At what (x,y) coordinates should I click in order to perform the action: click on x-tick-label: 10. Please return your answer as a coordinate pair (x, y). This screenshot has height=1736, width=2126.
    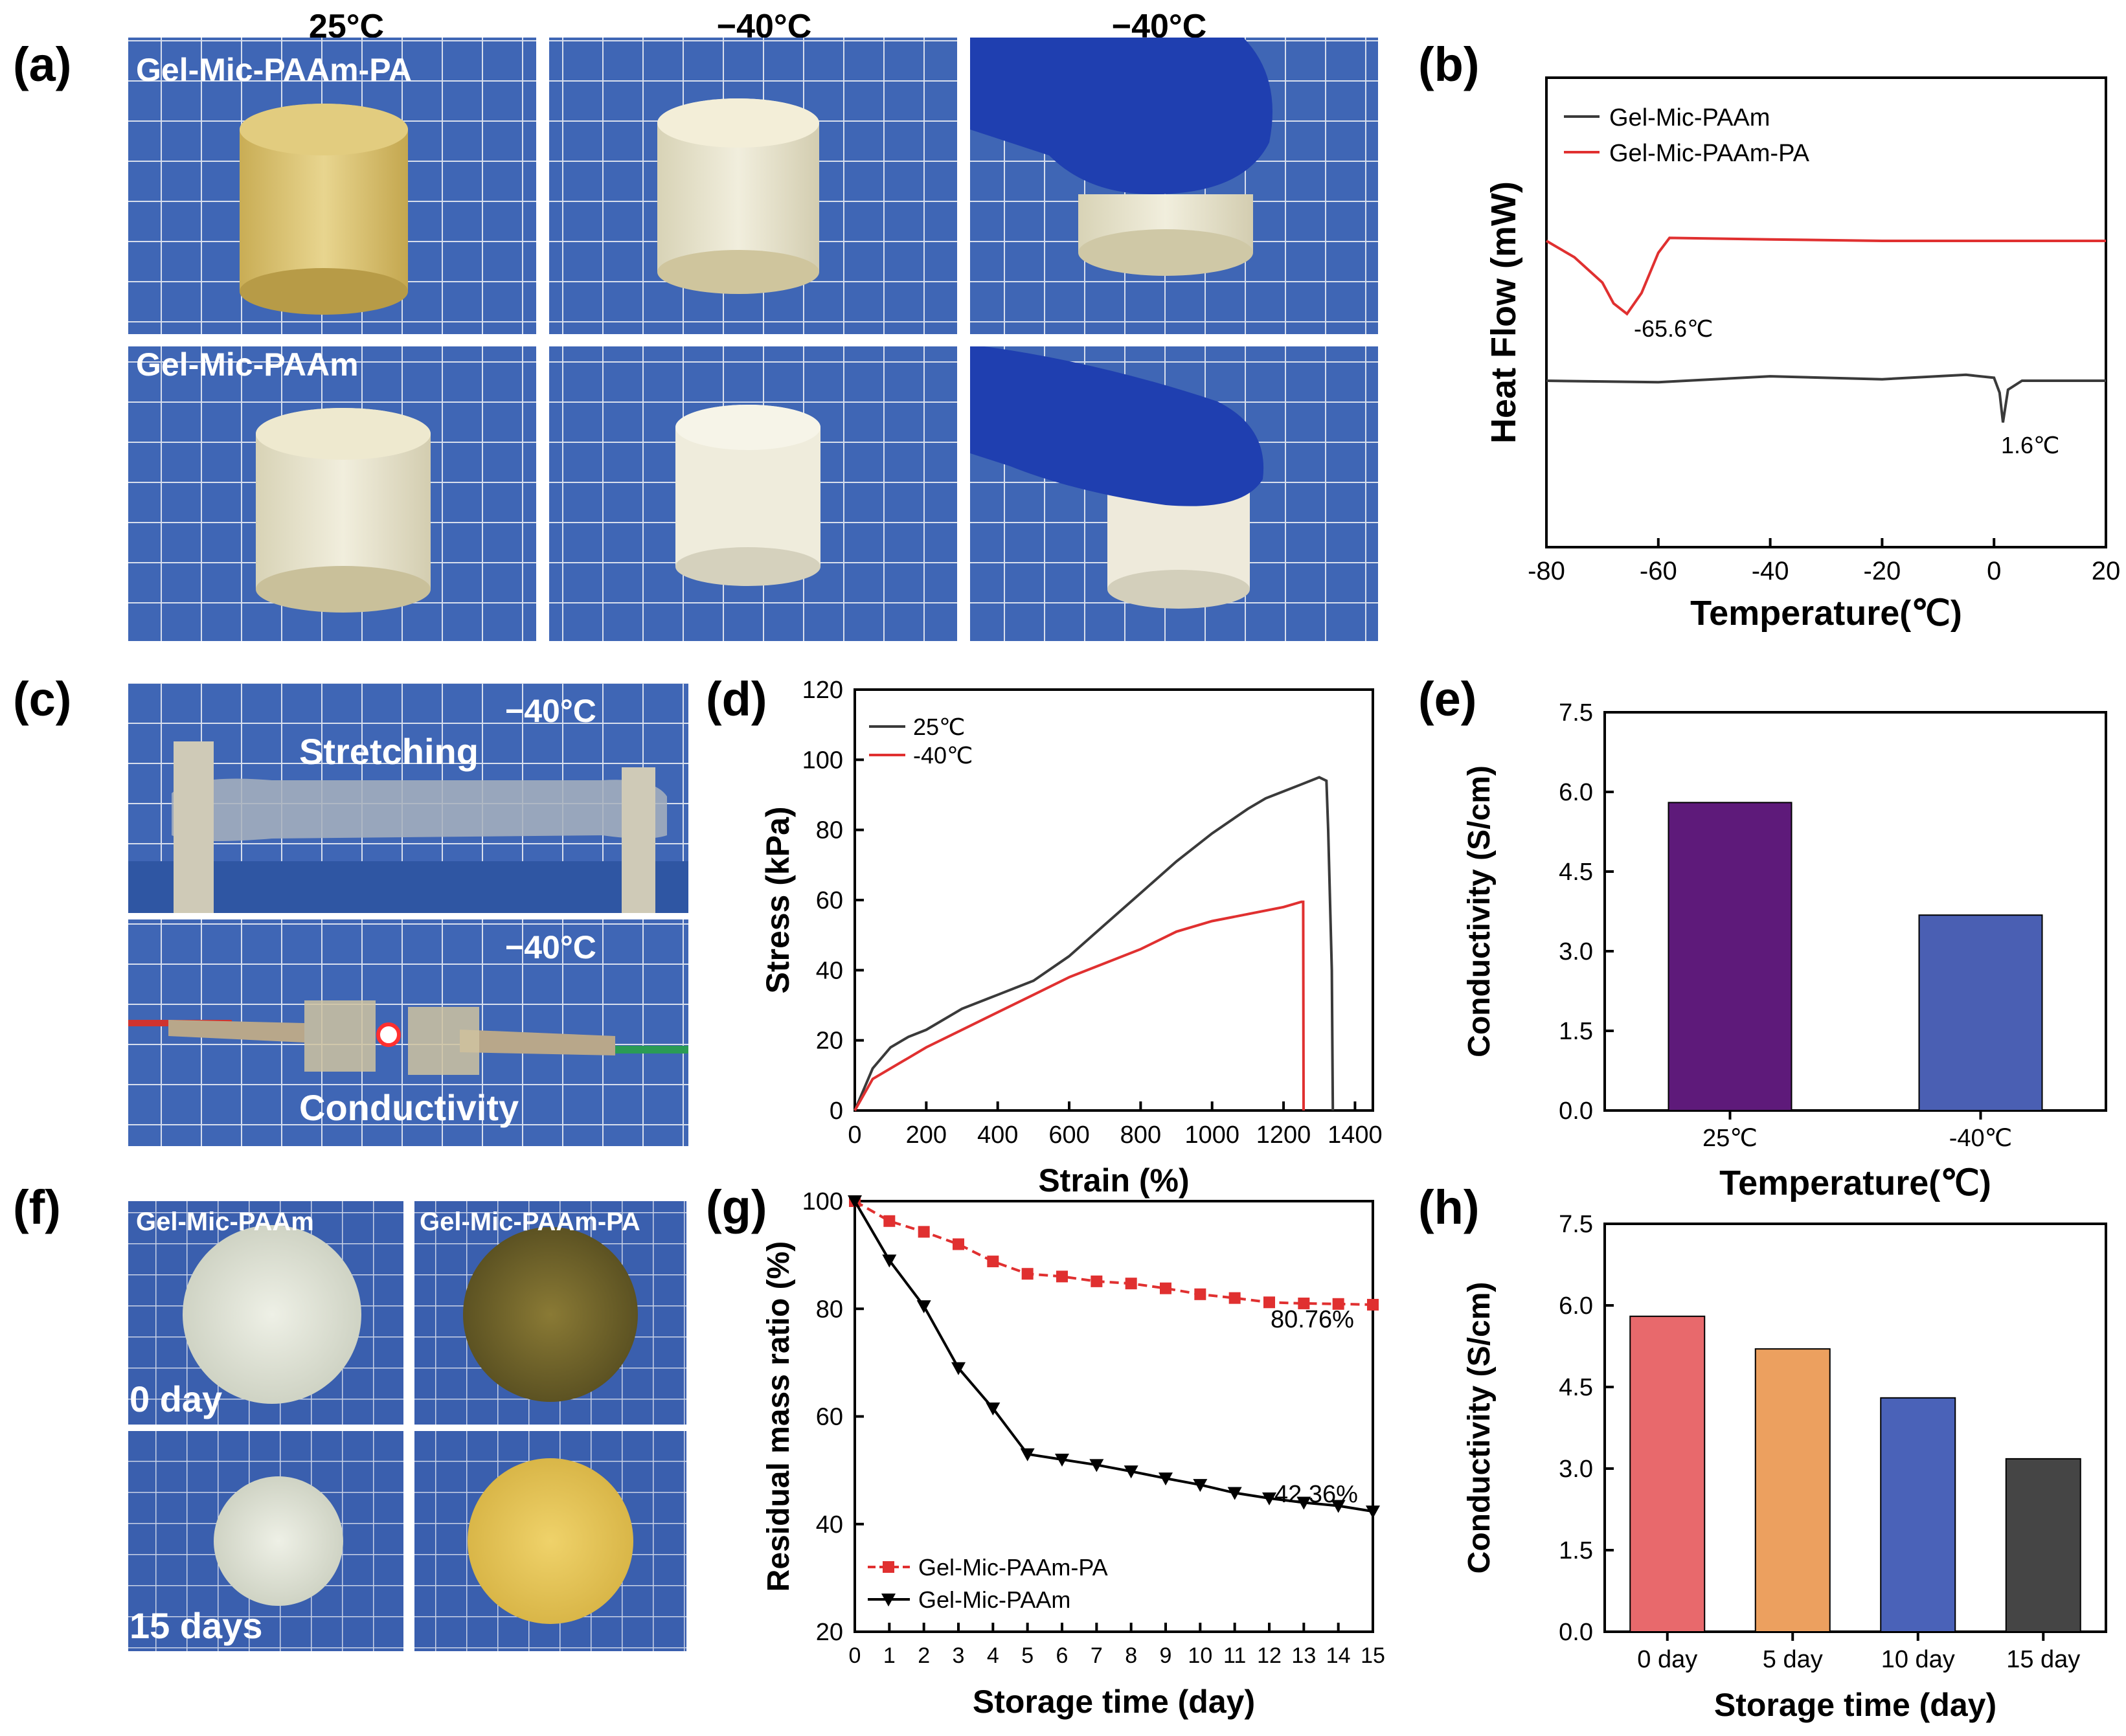
    Looking at the image, I should click on (1200, 1656).